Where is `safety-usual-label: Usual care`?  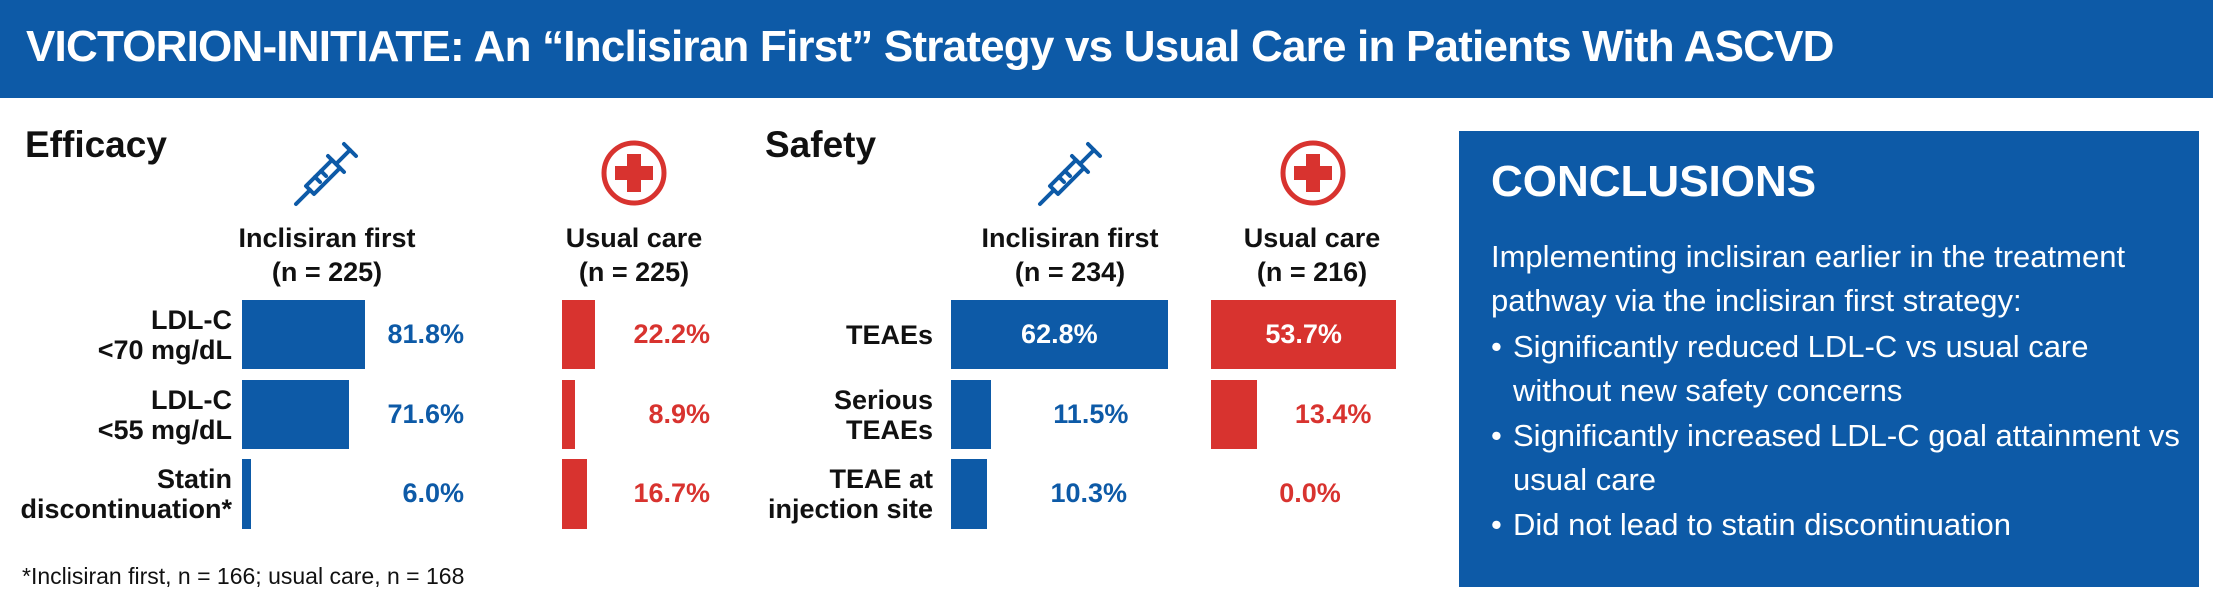
safety-usual-label: Usual care is located at coordinates (1312, 238).